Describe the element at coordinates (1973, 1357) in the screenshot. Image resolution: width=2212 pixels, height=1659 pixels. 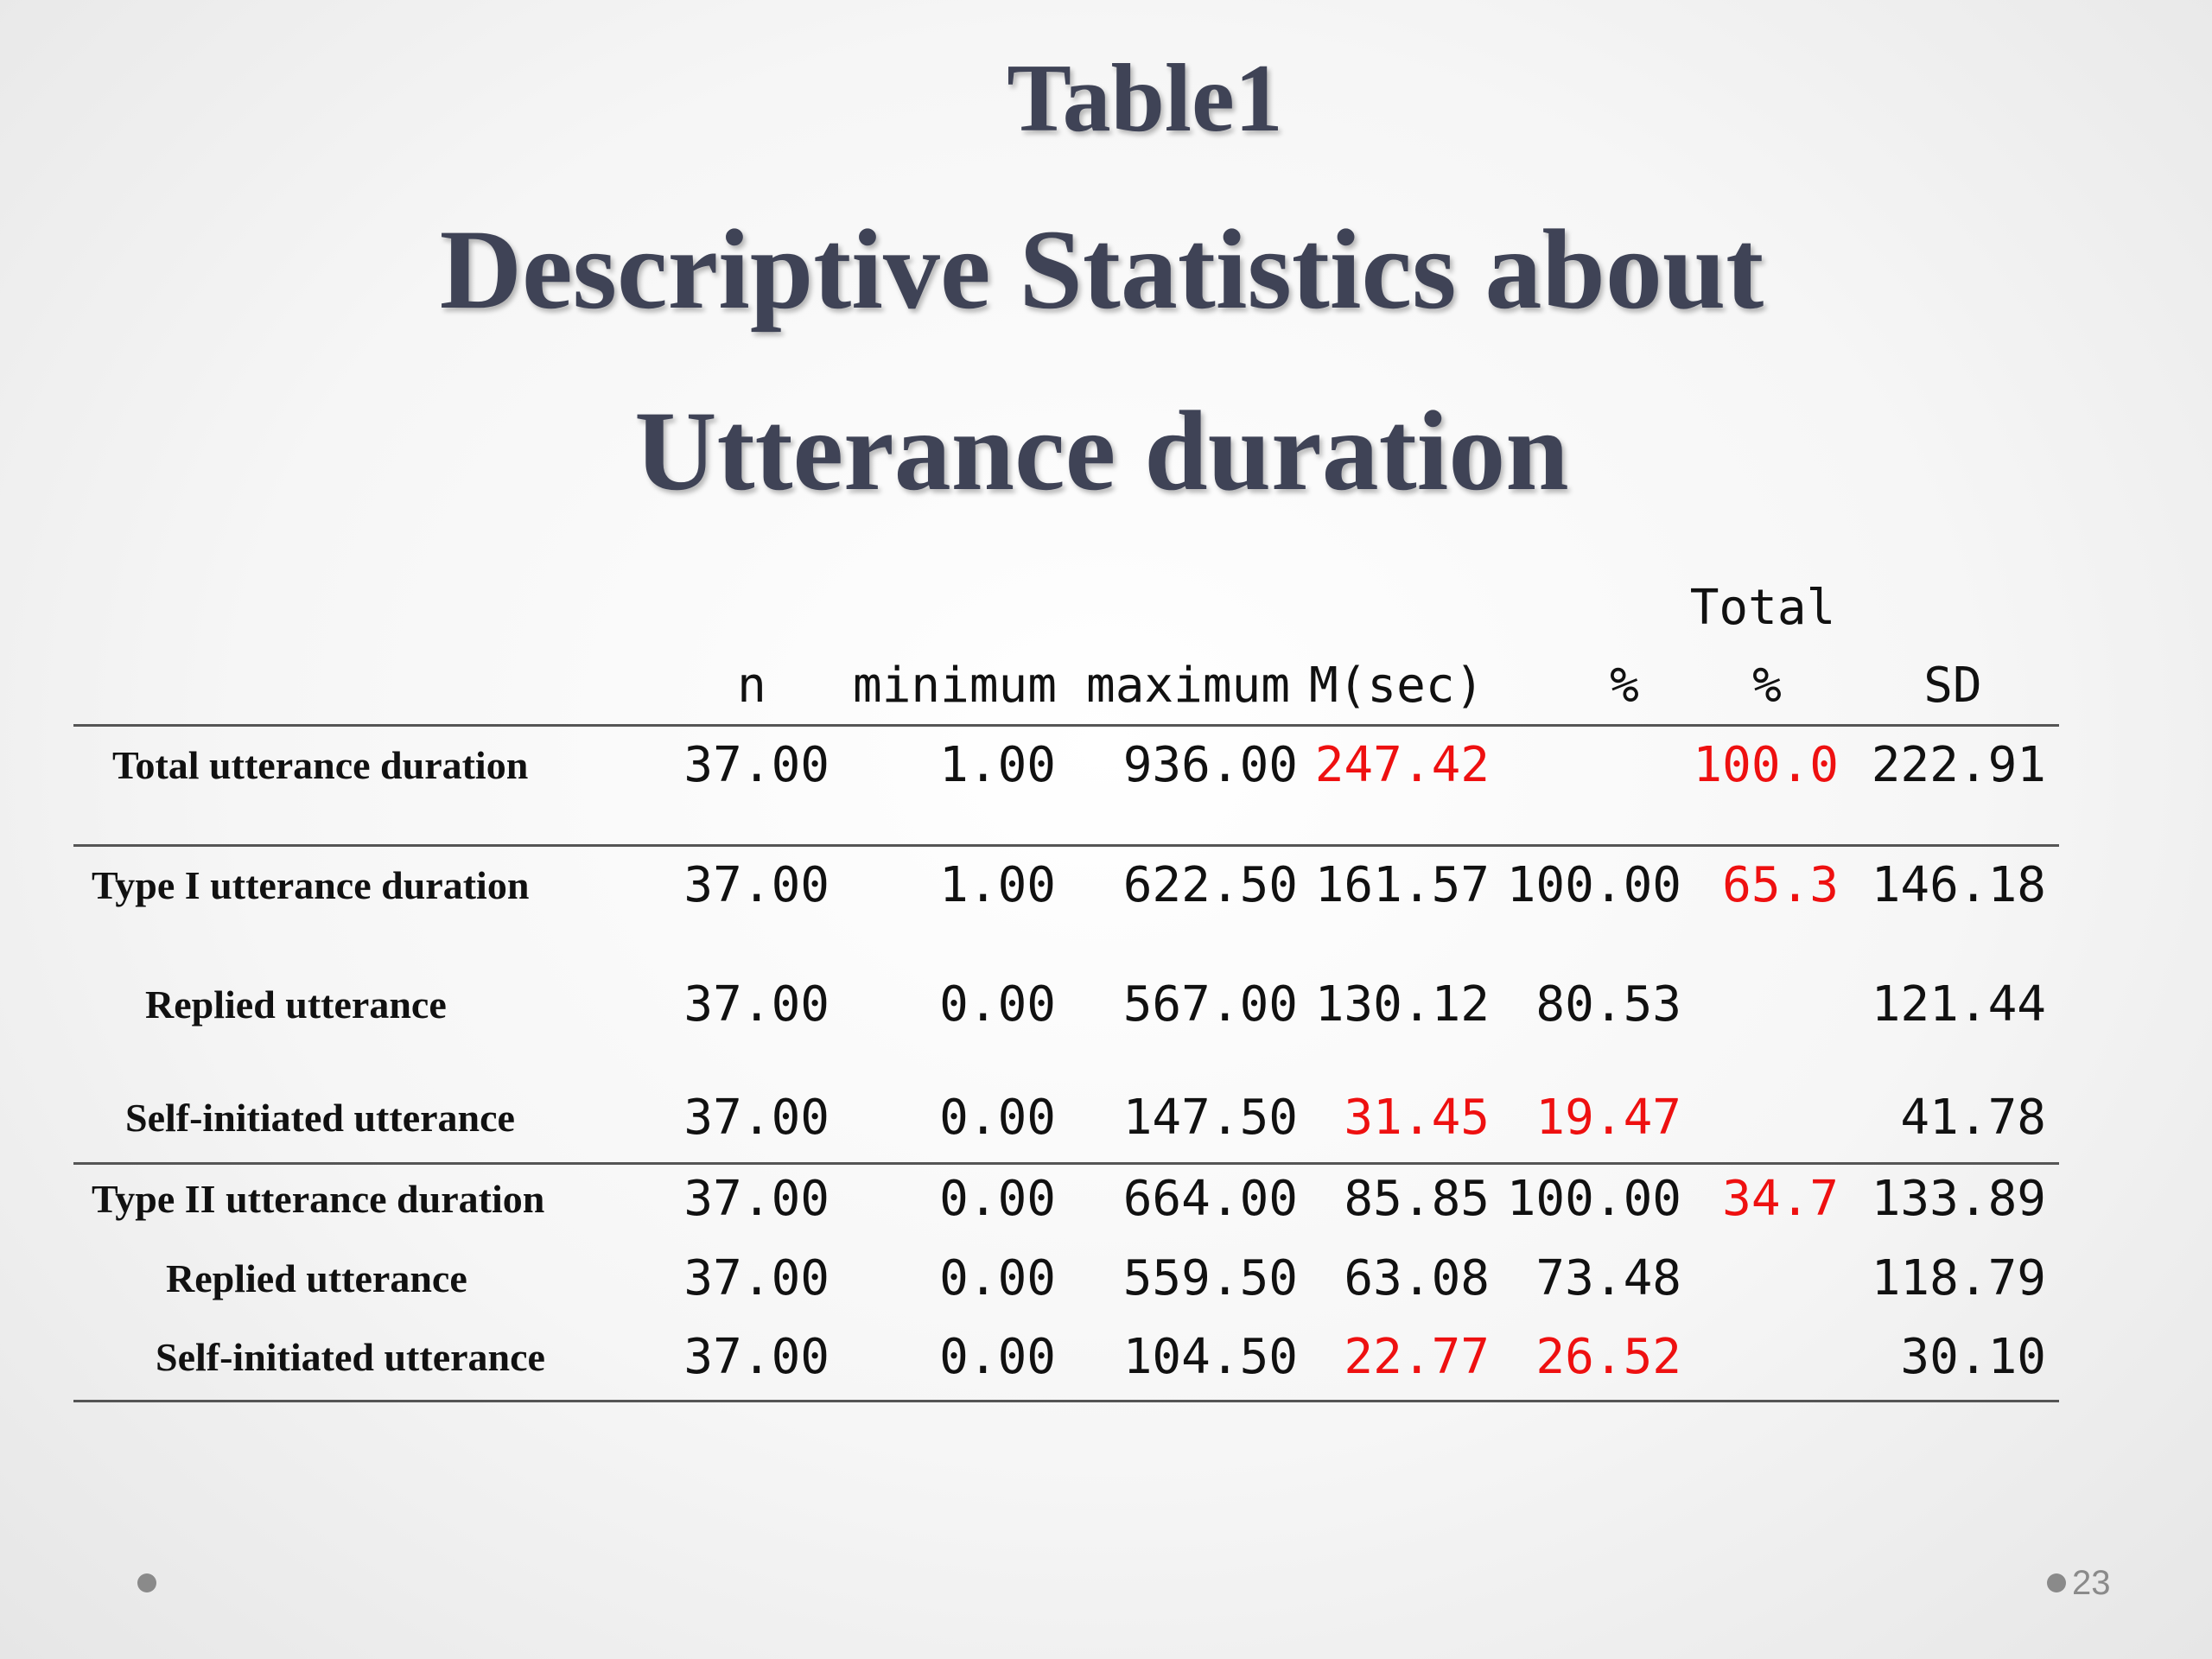
I see `cell-sd: 30.10` at that location.